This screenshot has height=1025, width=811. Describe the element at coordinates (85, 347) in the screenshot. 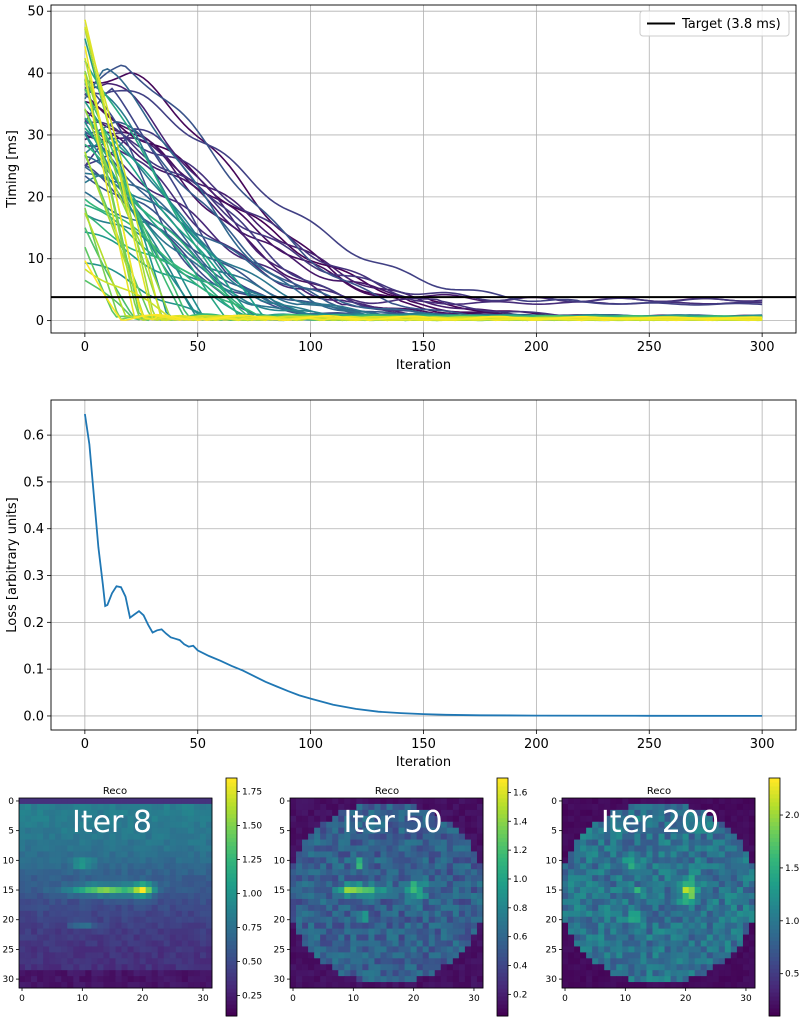

I see `x-tick-label: 0` at that location.